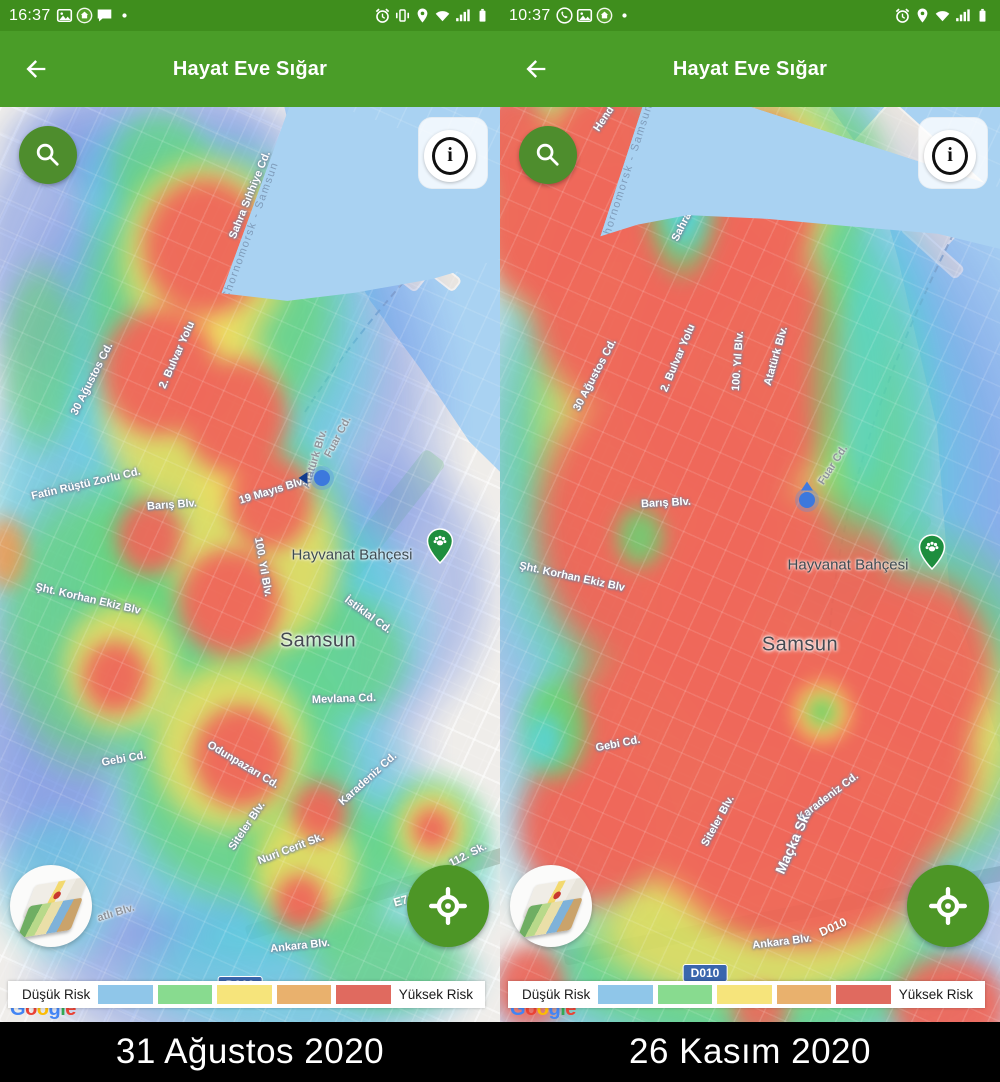  Describe the element at coordinates (104, 15) in the screenshot. I see `chat-icon` at that location.